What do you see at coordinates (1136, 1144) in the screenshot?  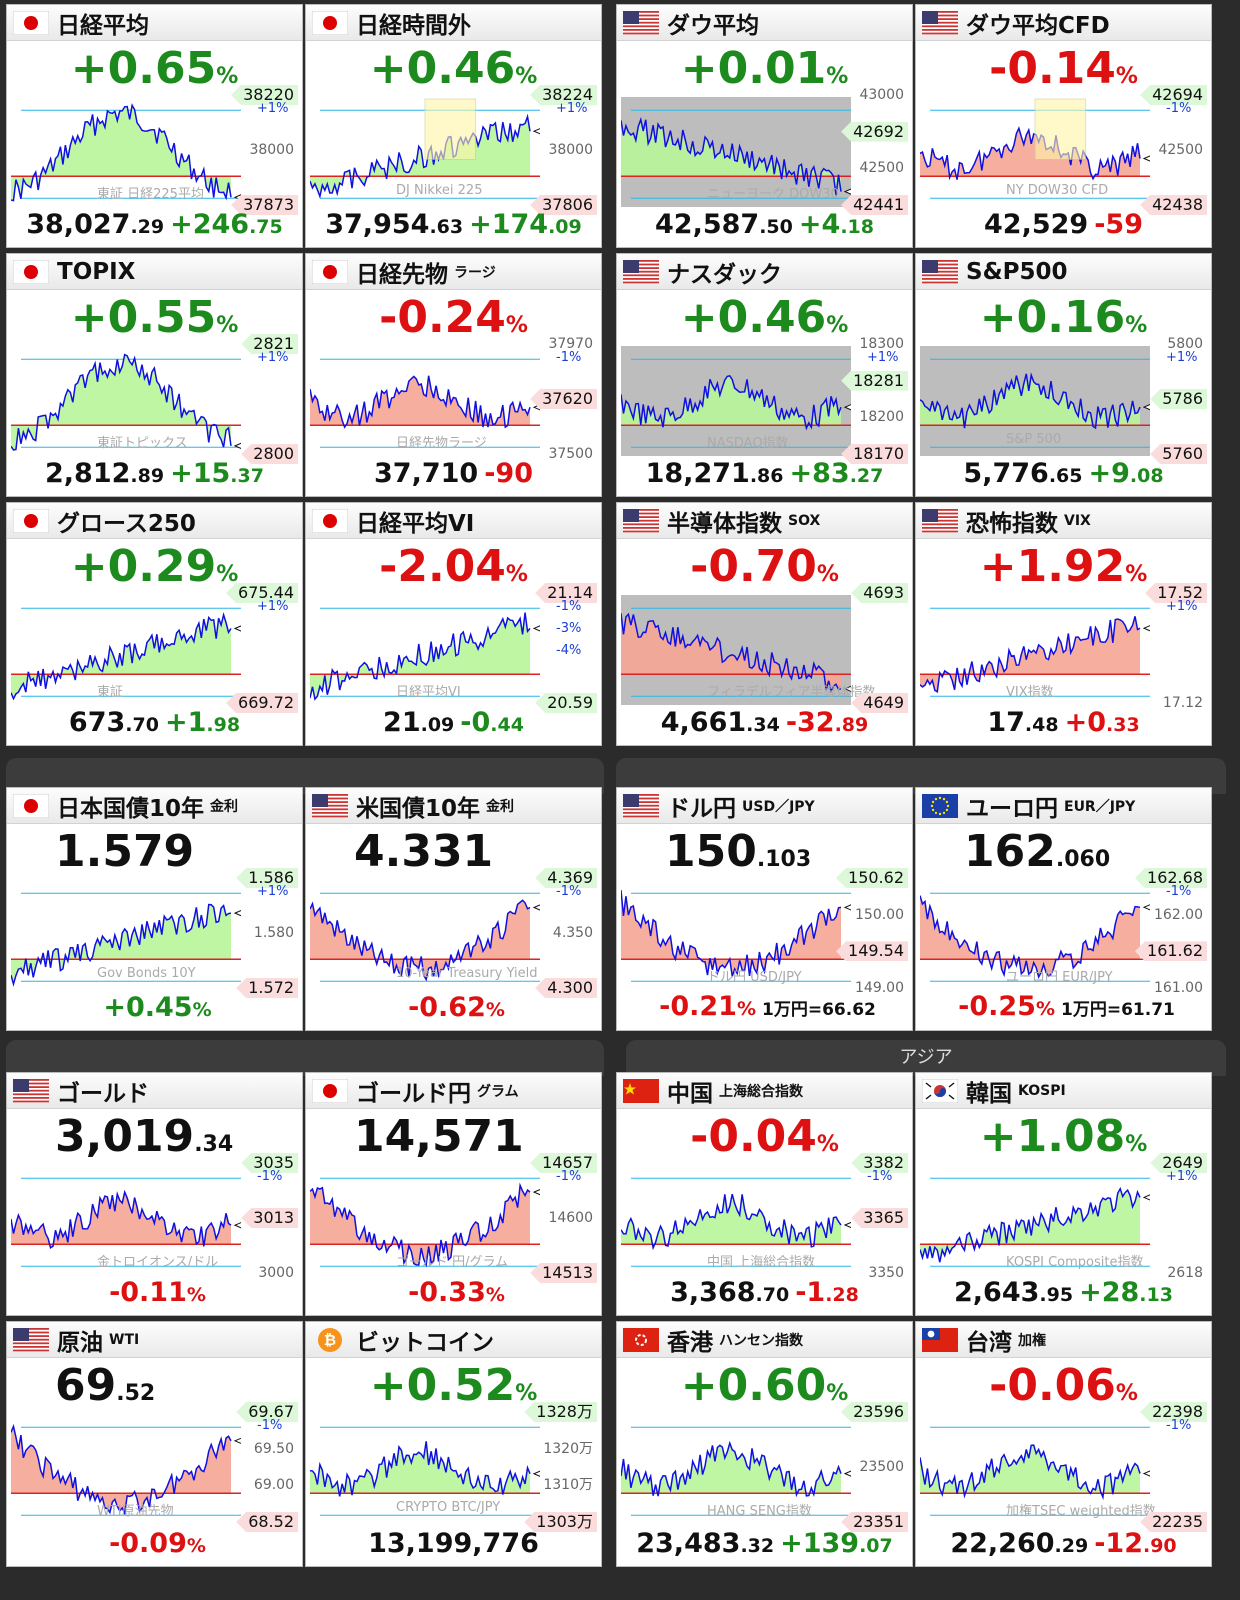 I see `main-value-unit: %` at bounding box center [1136, 1144].